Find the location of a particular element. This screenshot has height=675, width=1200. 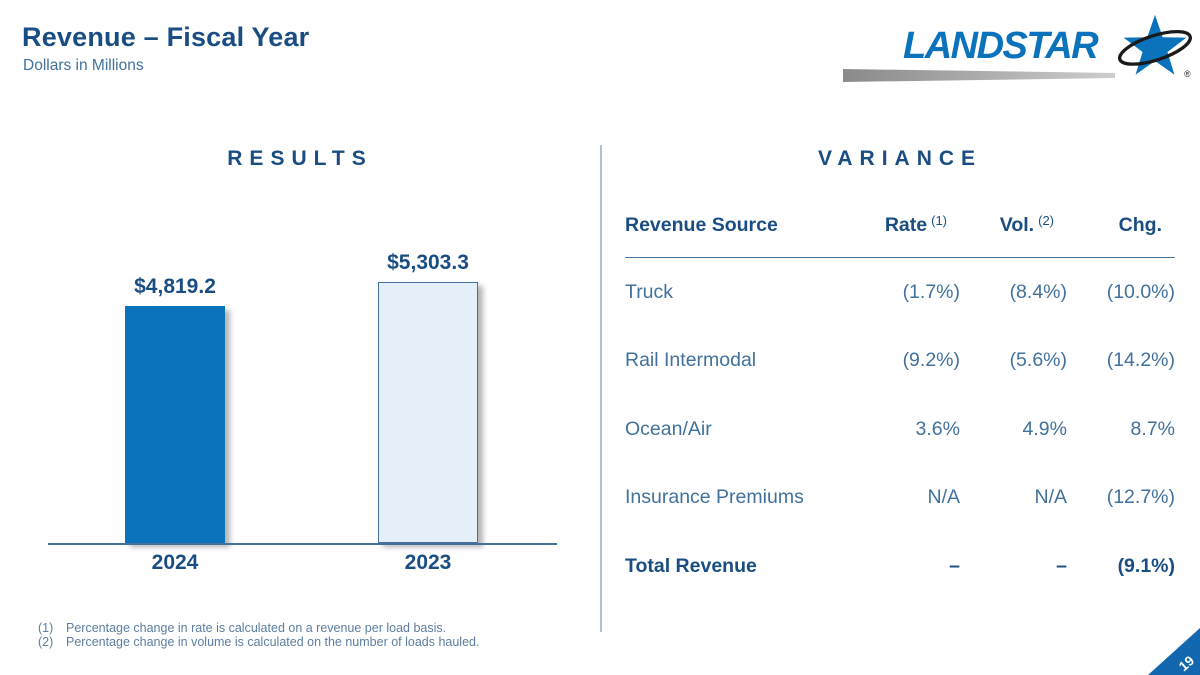

footnote-ref-2: (2) is located at coordinates (1046, 220).